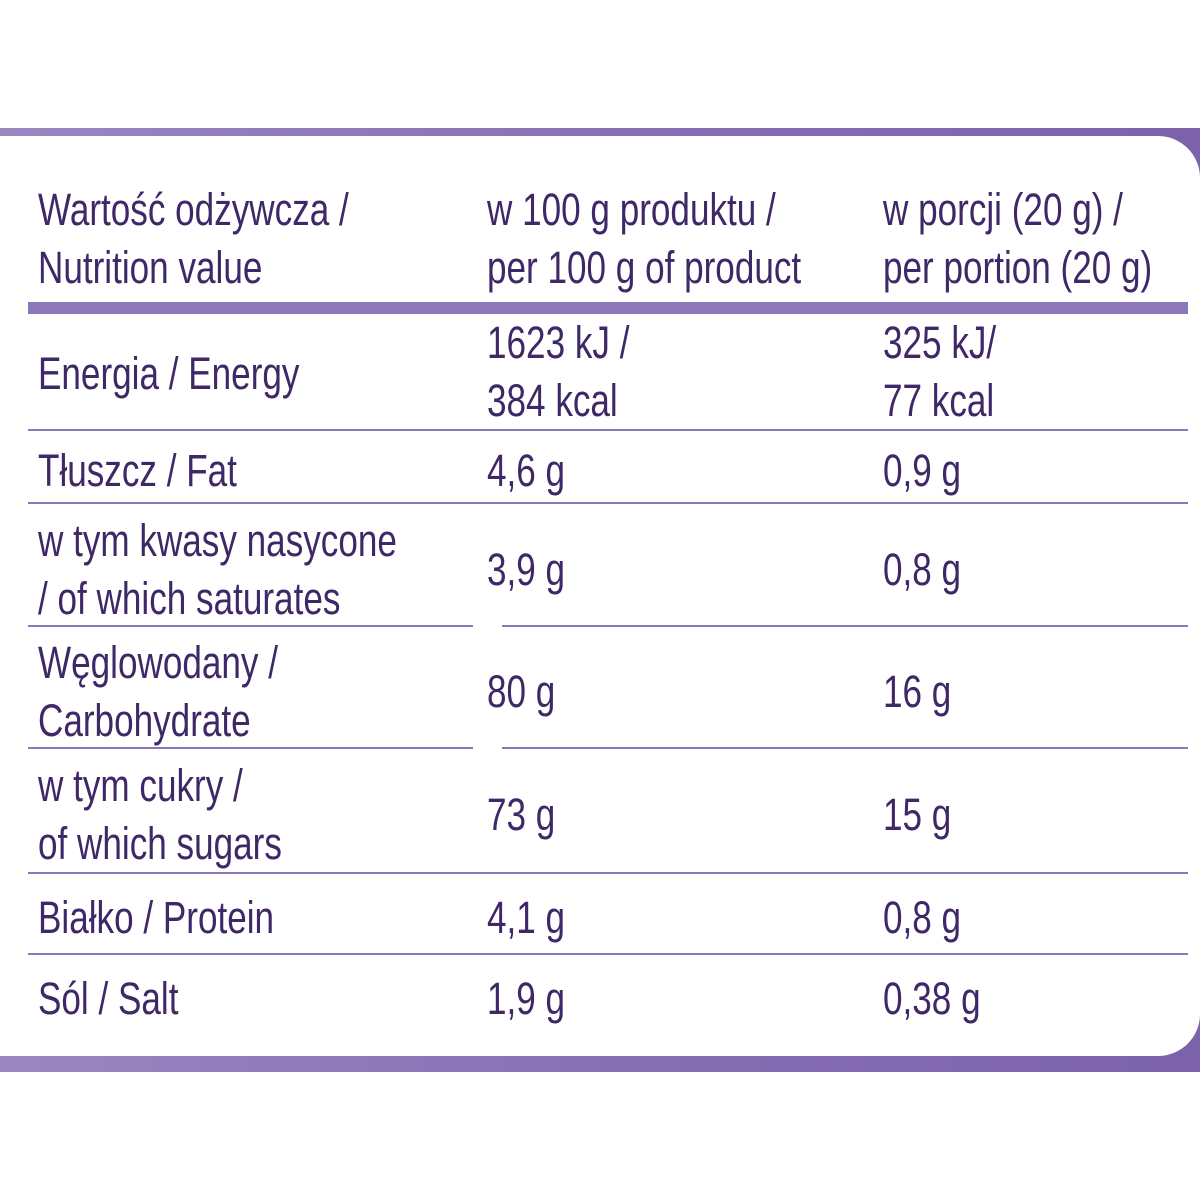  What do you see at coordinates (217, 569) in the screenshot?
I see `row-saturates-label: w tym kwasy nasycone / of which saturates` at bounding box center [217, 569].